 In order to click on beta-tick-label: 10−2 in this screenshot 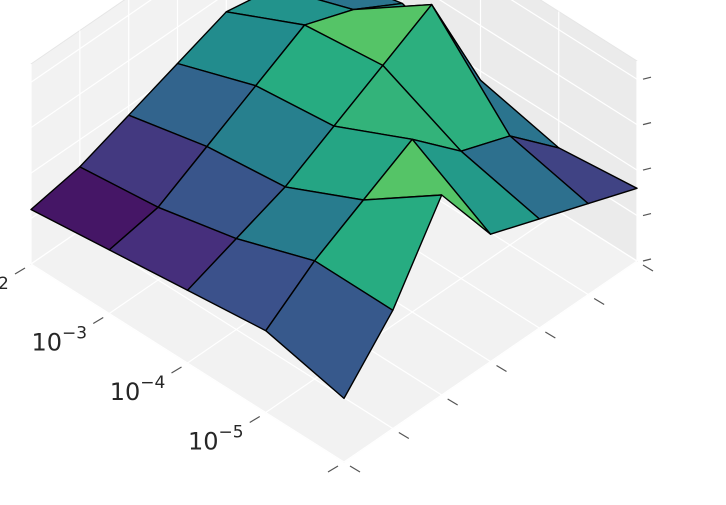, I will do `click(4, 290)`.